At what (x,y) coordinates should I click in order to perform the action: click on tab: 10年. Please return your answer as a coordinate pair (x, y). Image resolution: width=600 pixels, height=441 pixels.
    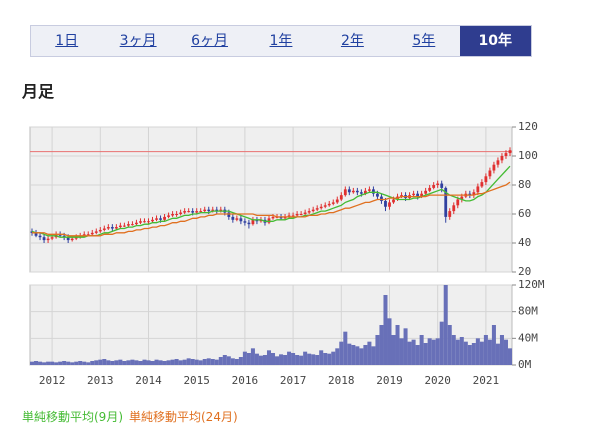
    Looking at the image, I should click on (495, 41).